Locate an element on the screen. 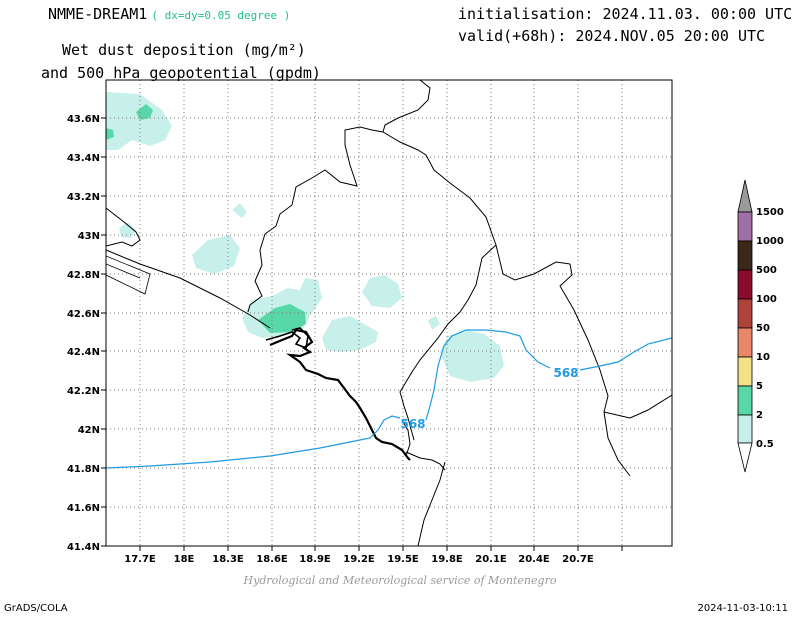  border-albania-kosovo-east is located at coordinates (637, 406).